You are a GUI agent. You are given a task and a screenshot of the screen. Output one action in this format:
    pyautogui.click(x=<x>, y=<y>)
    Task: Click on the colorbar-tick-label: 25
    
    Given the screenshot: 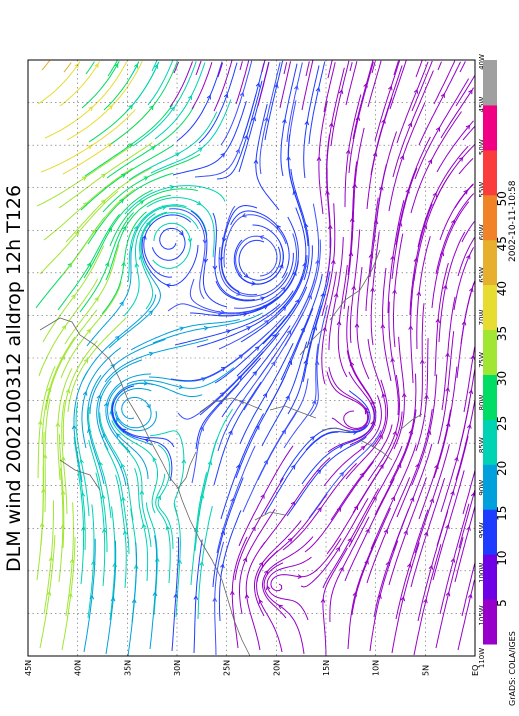 What is the action you would take?
    pyautogui.click(x=502, y=423)
    